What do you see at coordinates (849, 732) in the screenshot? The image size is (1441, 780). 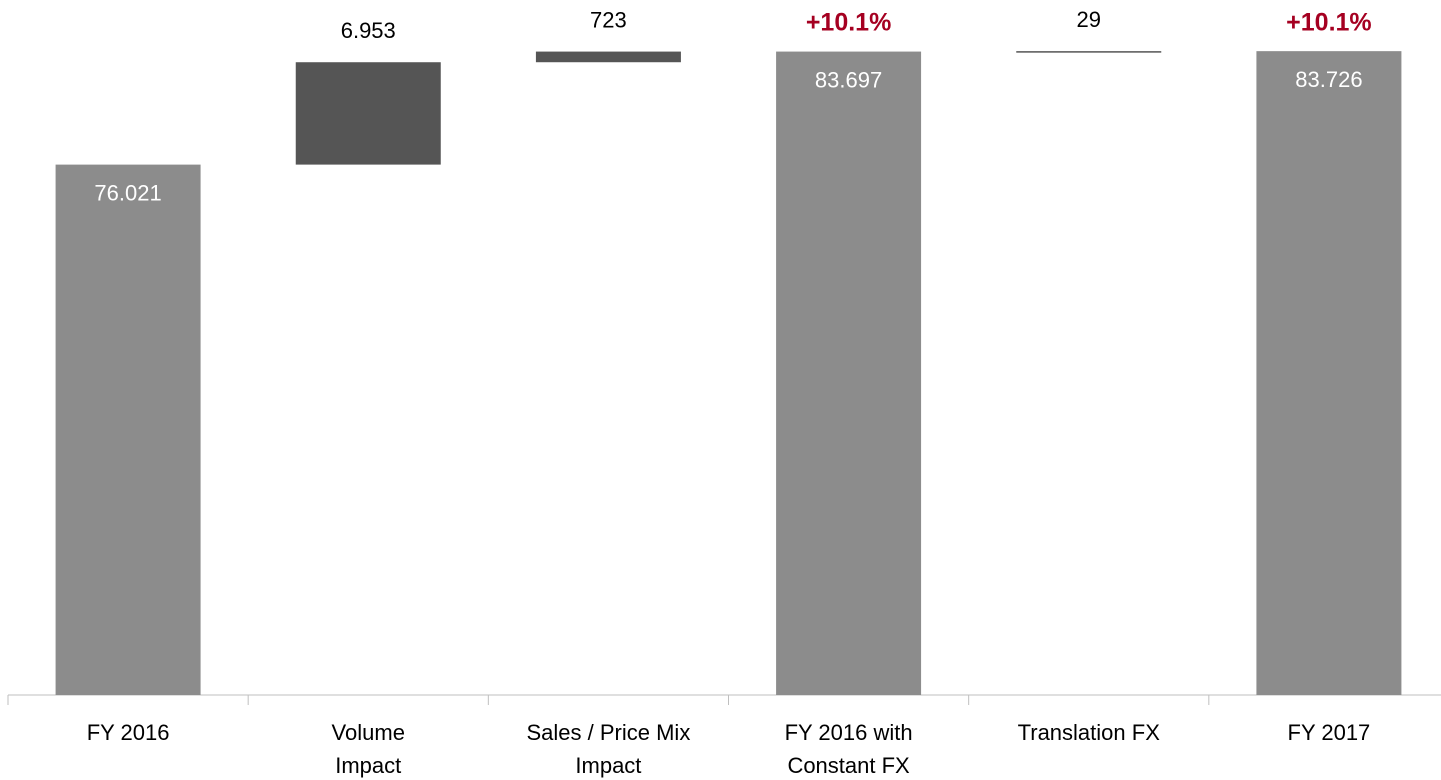 I see `x-tick-label: FY 2016 with` at bounding box center [849, 732].